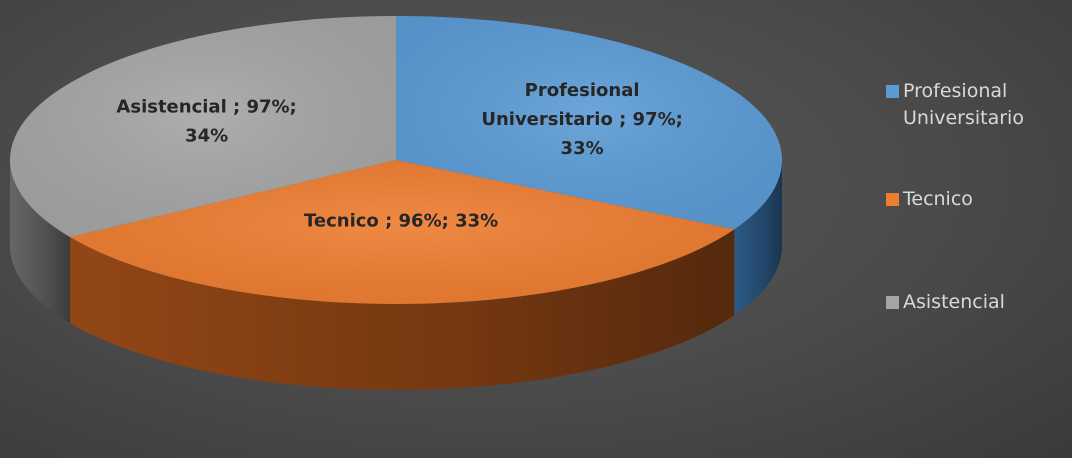 Image resolution: width=1072 pixels, height=458 pixels. Describe the element at coordinates (963, 104) in the screenshot. I see `legend-label-profesional-universitario: Profesional Universitario` at that location.